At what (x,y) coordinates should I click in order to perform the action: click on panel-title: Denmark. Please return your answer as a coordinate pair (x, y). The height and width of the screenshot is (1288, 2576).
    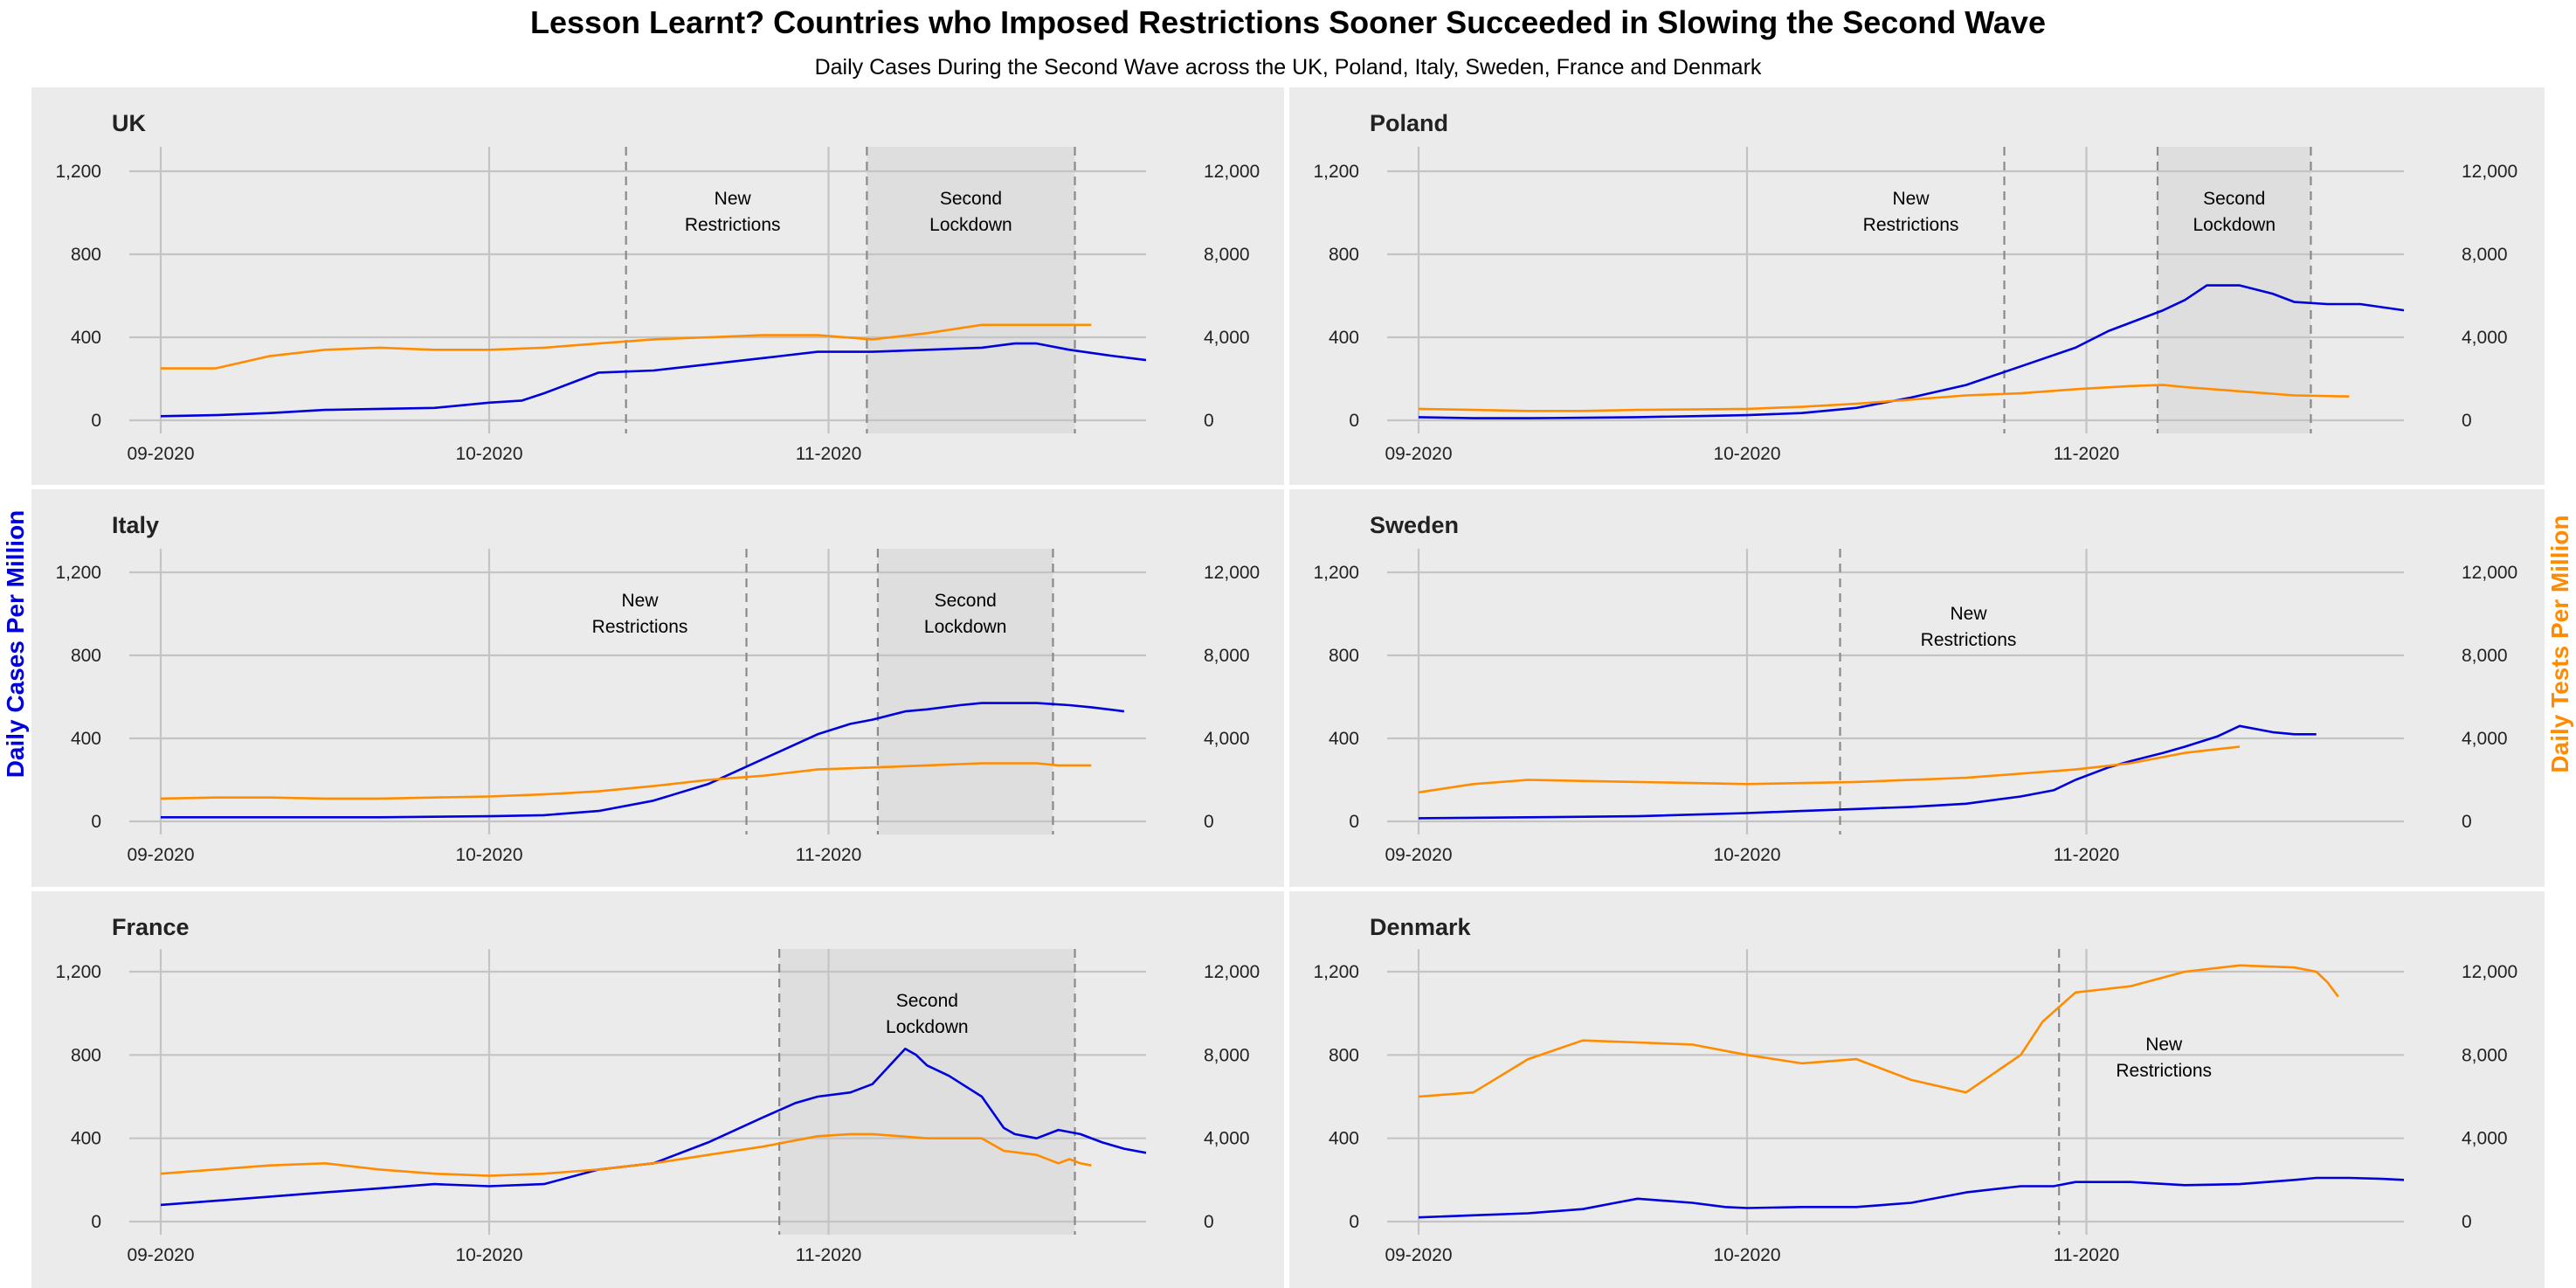
    Looking at the image, I should click on (1421, 927).